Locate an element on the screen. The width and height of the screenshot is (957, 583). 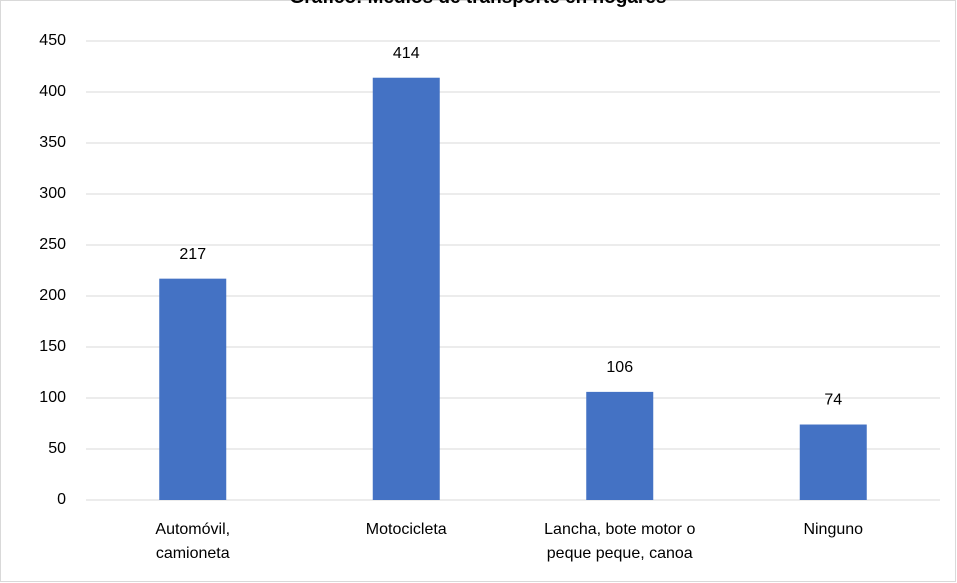
data-label: 414 is located at coordinates (406, 53).